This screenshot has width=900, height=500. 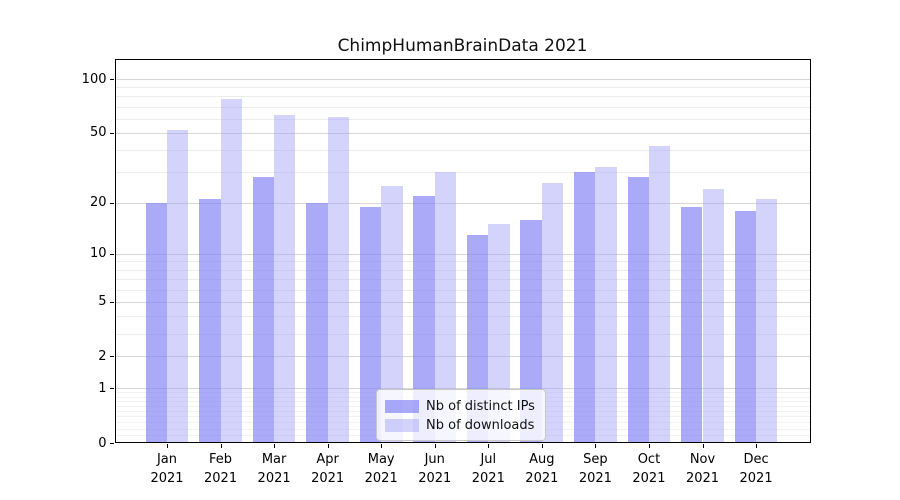 I want to click on bar-nb-of-distinct-ips-jun, so click(x=424, y=318).